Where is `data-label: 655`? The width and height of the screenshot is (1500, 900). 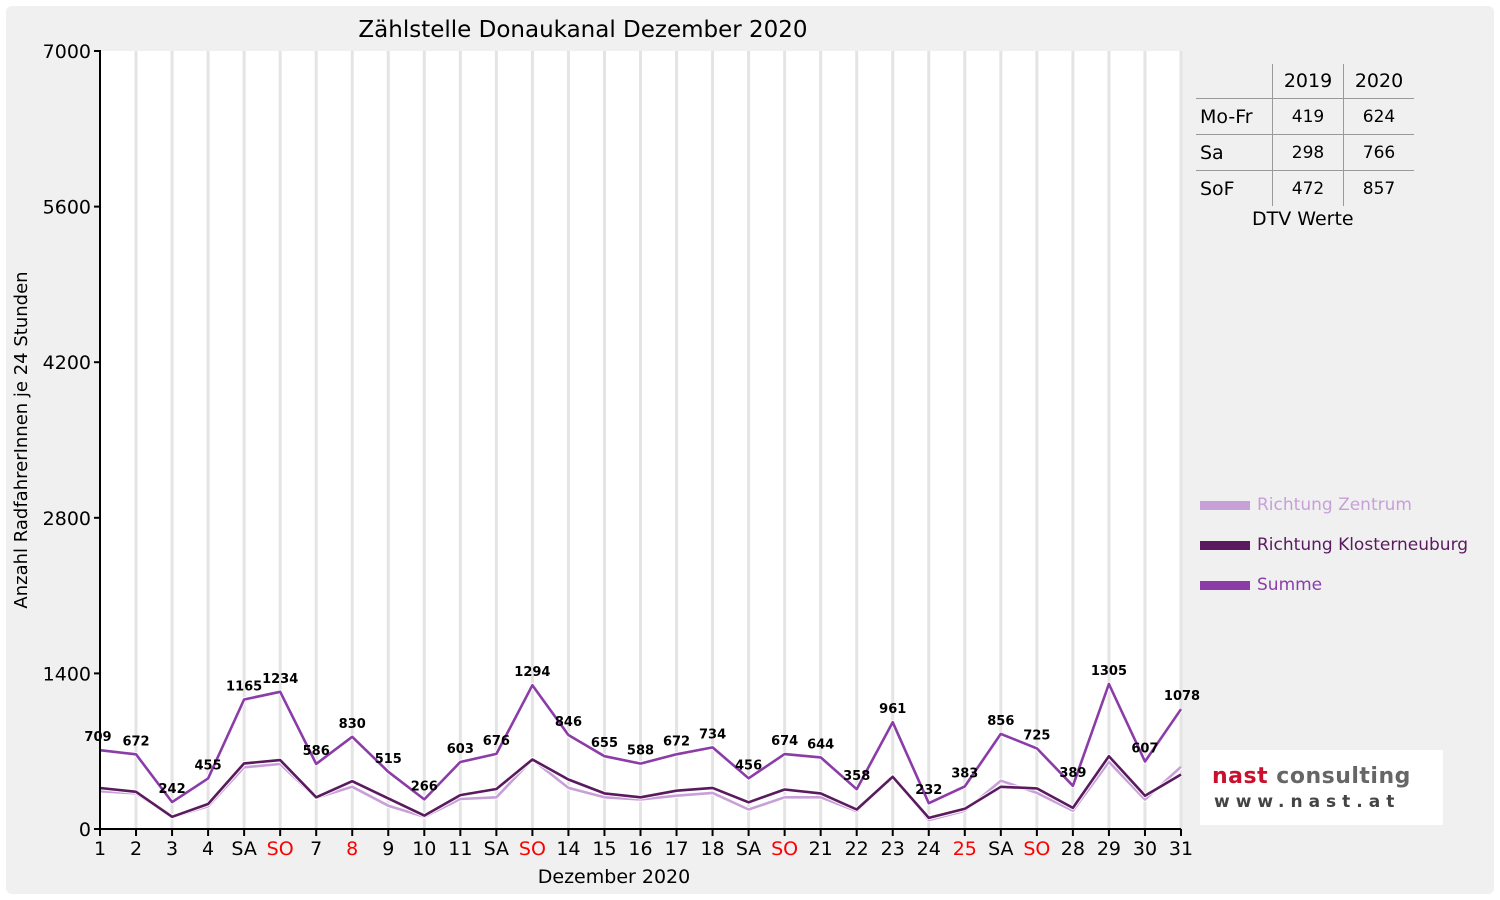 data-label: 655 is located at coordinates (604, 743).